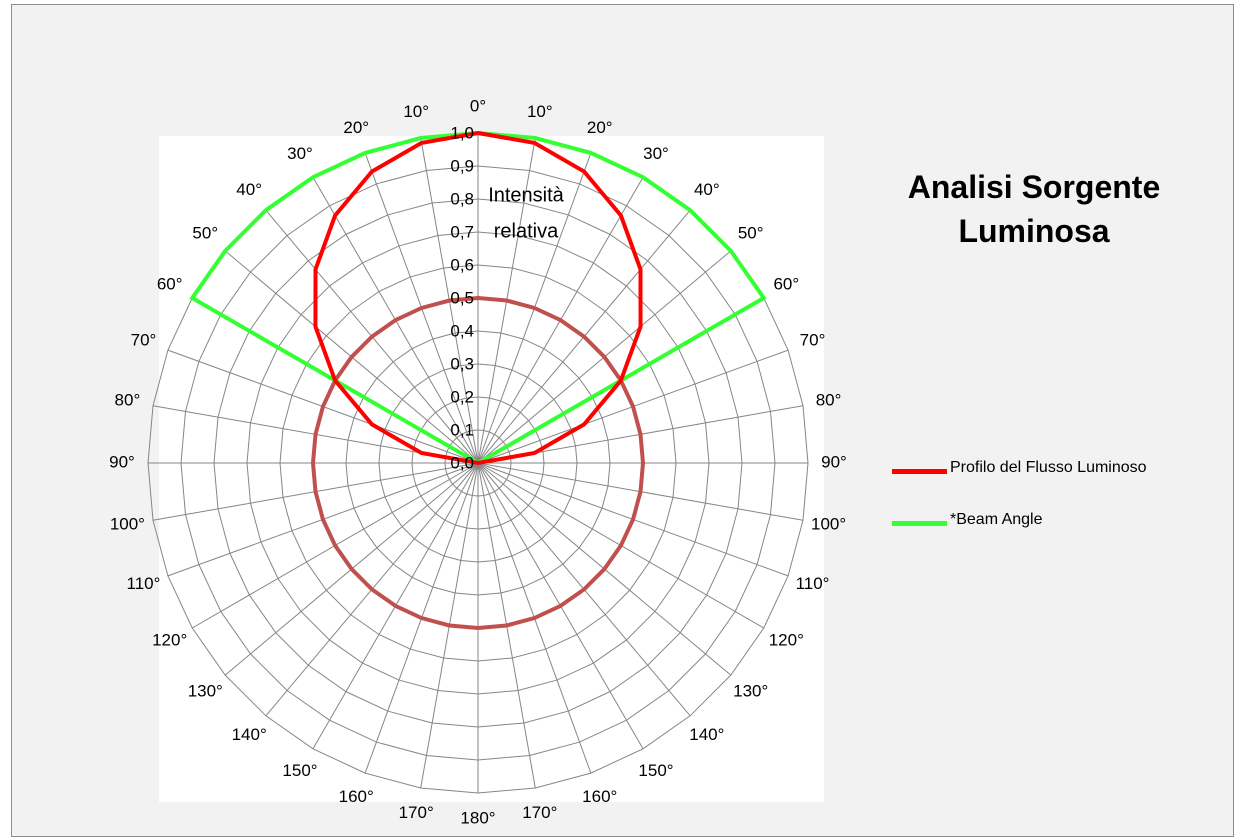  What do you see at coordinates (462, 264) in the screenshot?
I see `radial-tick-label-6: 0,6` at bounding box center [462, 264].